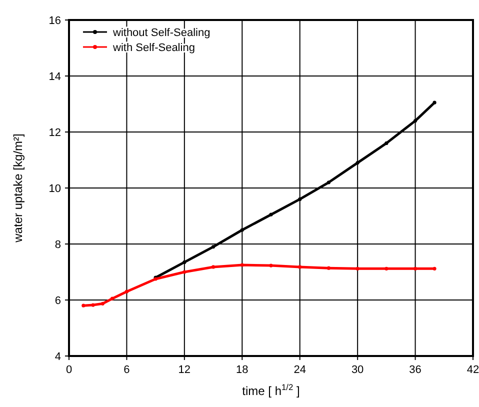 The height and width of the screenshot is (407, 479). I want to click on x-axis-title: time [ h$^{1/2}$ ], so click(271, 390).